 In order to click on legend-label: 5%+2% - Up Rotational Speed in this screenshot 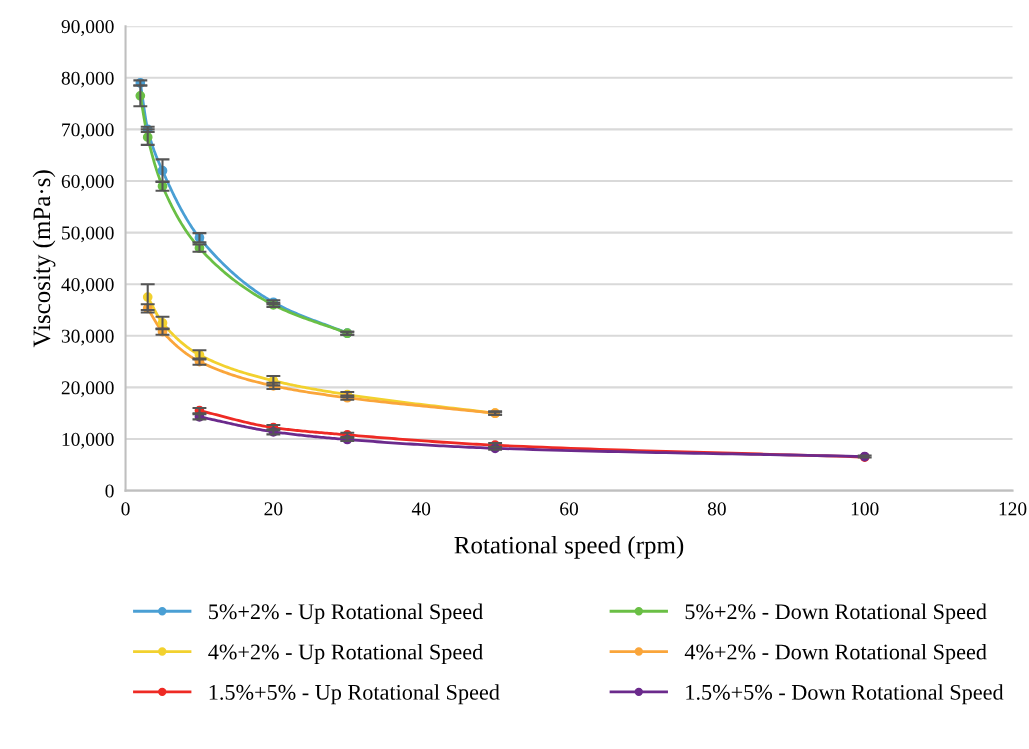, I will do `click(346, 613)`.